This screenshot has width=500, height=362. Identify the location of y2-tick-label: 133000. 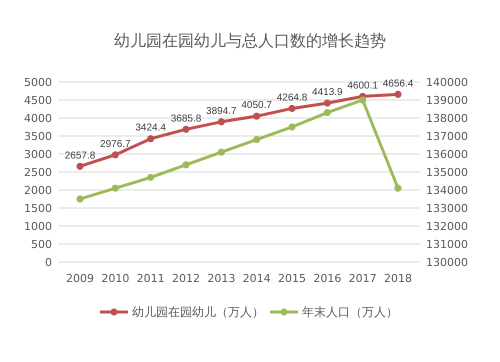
(447, 208).